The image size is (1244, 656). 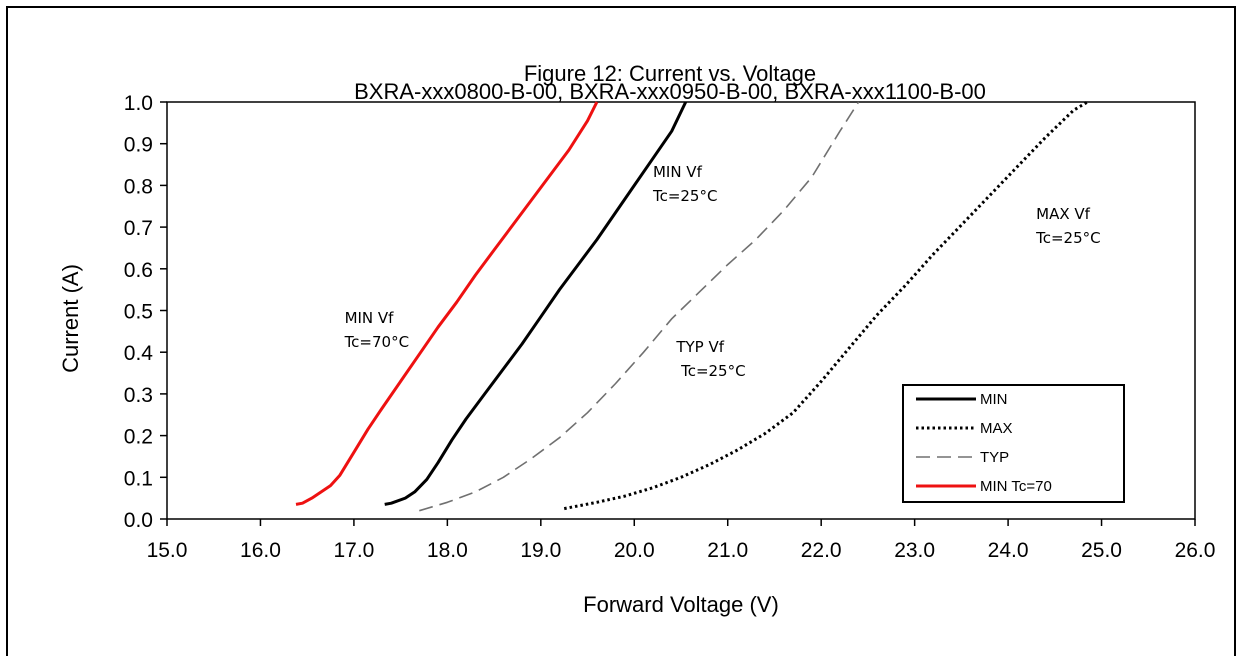 I want to click on y-tick-label: 0.7, so click(x=138, y=228).